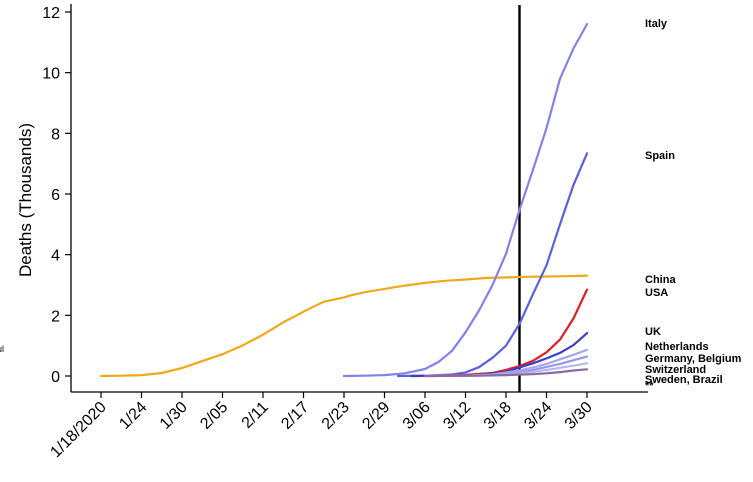 The width and height of the screenshot is (753, 482). Describe the element at coordinates (55, 316) in the screenshot. I see `y-tick-label: 2` at that location.